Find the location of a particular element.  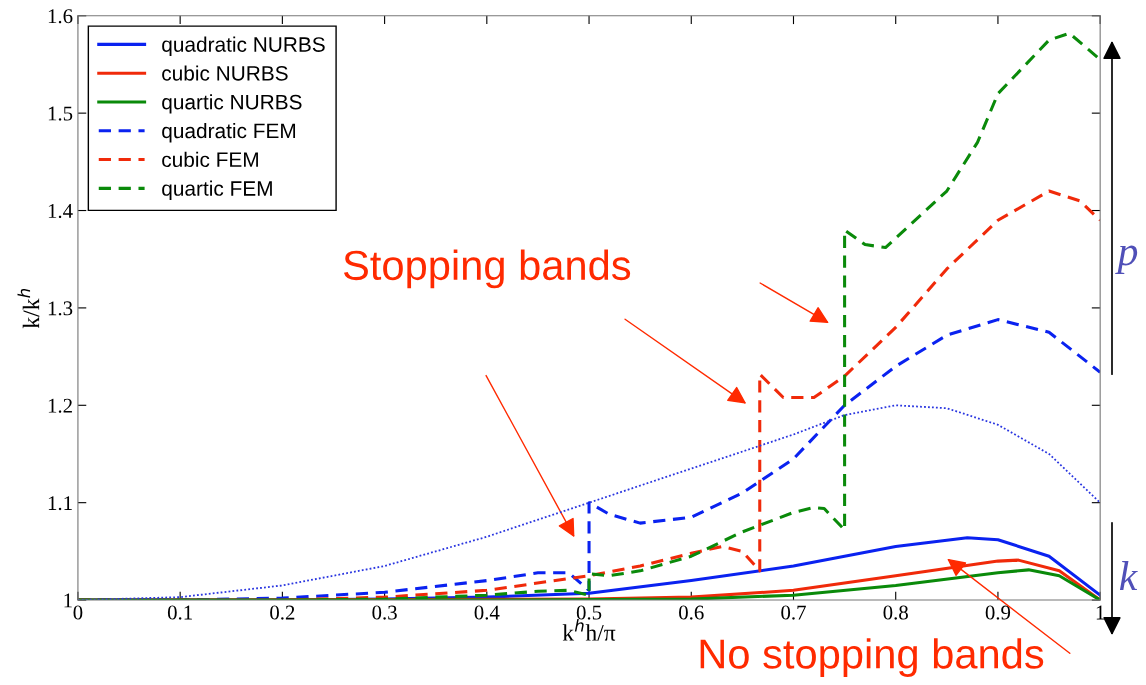

y-tick-label: 1.1 is located at coordinates (60, 503).